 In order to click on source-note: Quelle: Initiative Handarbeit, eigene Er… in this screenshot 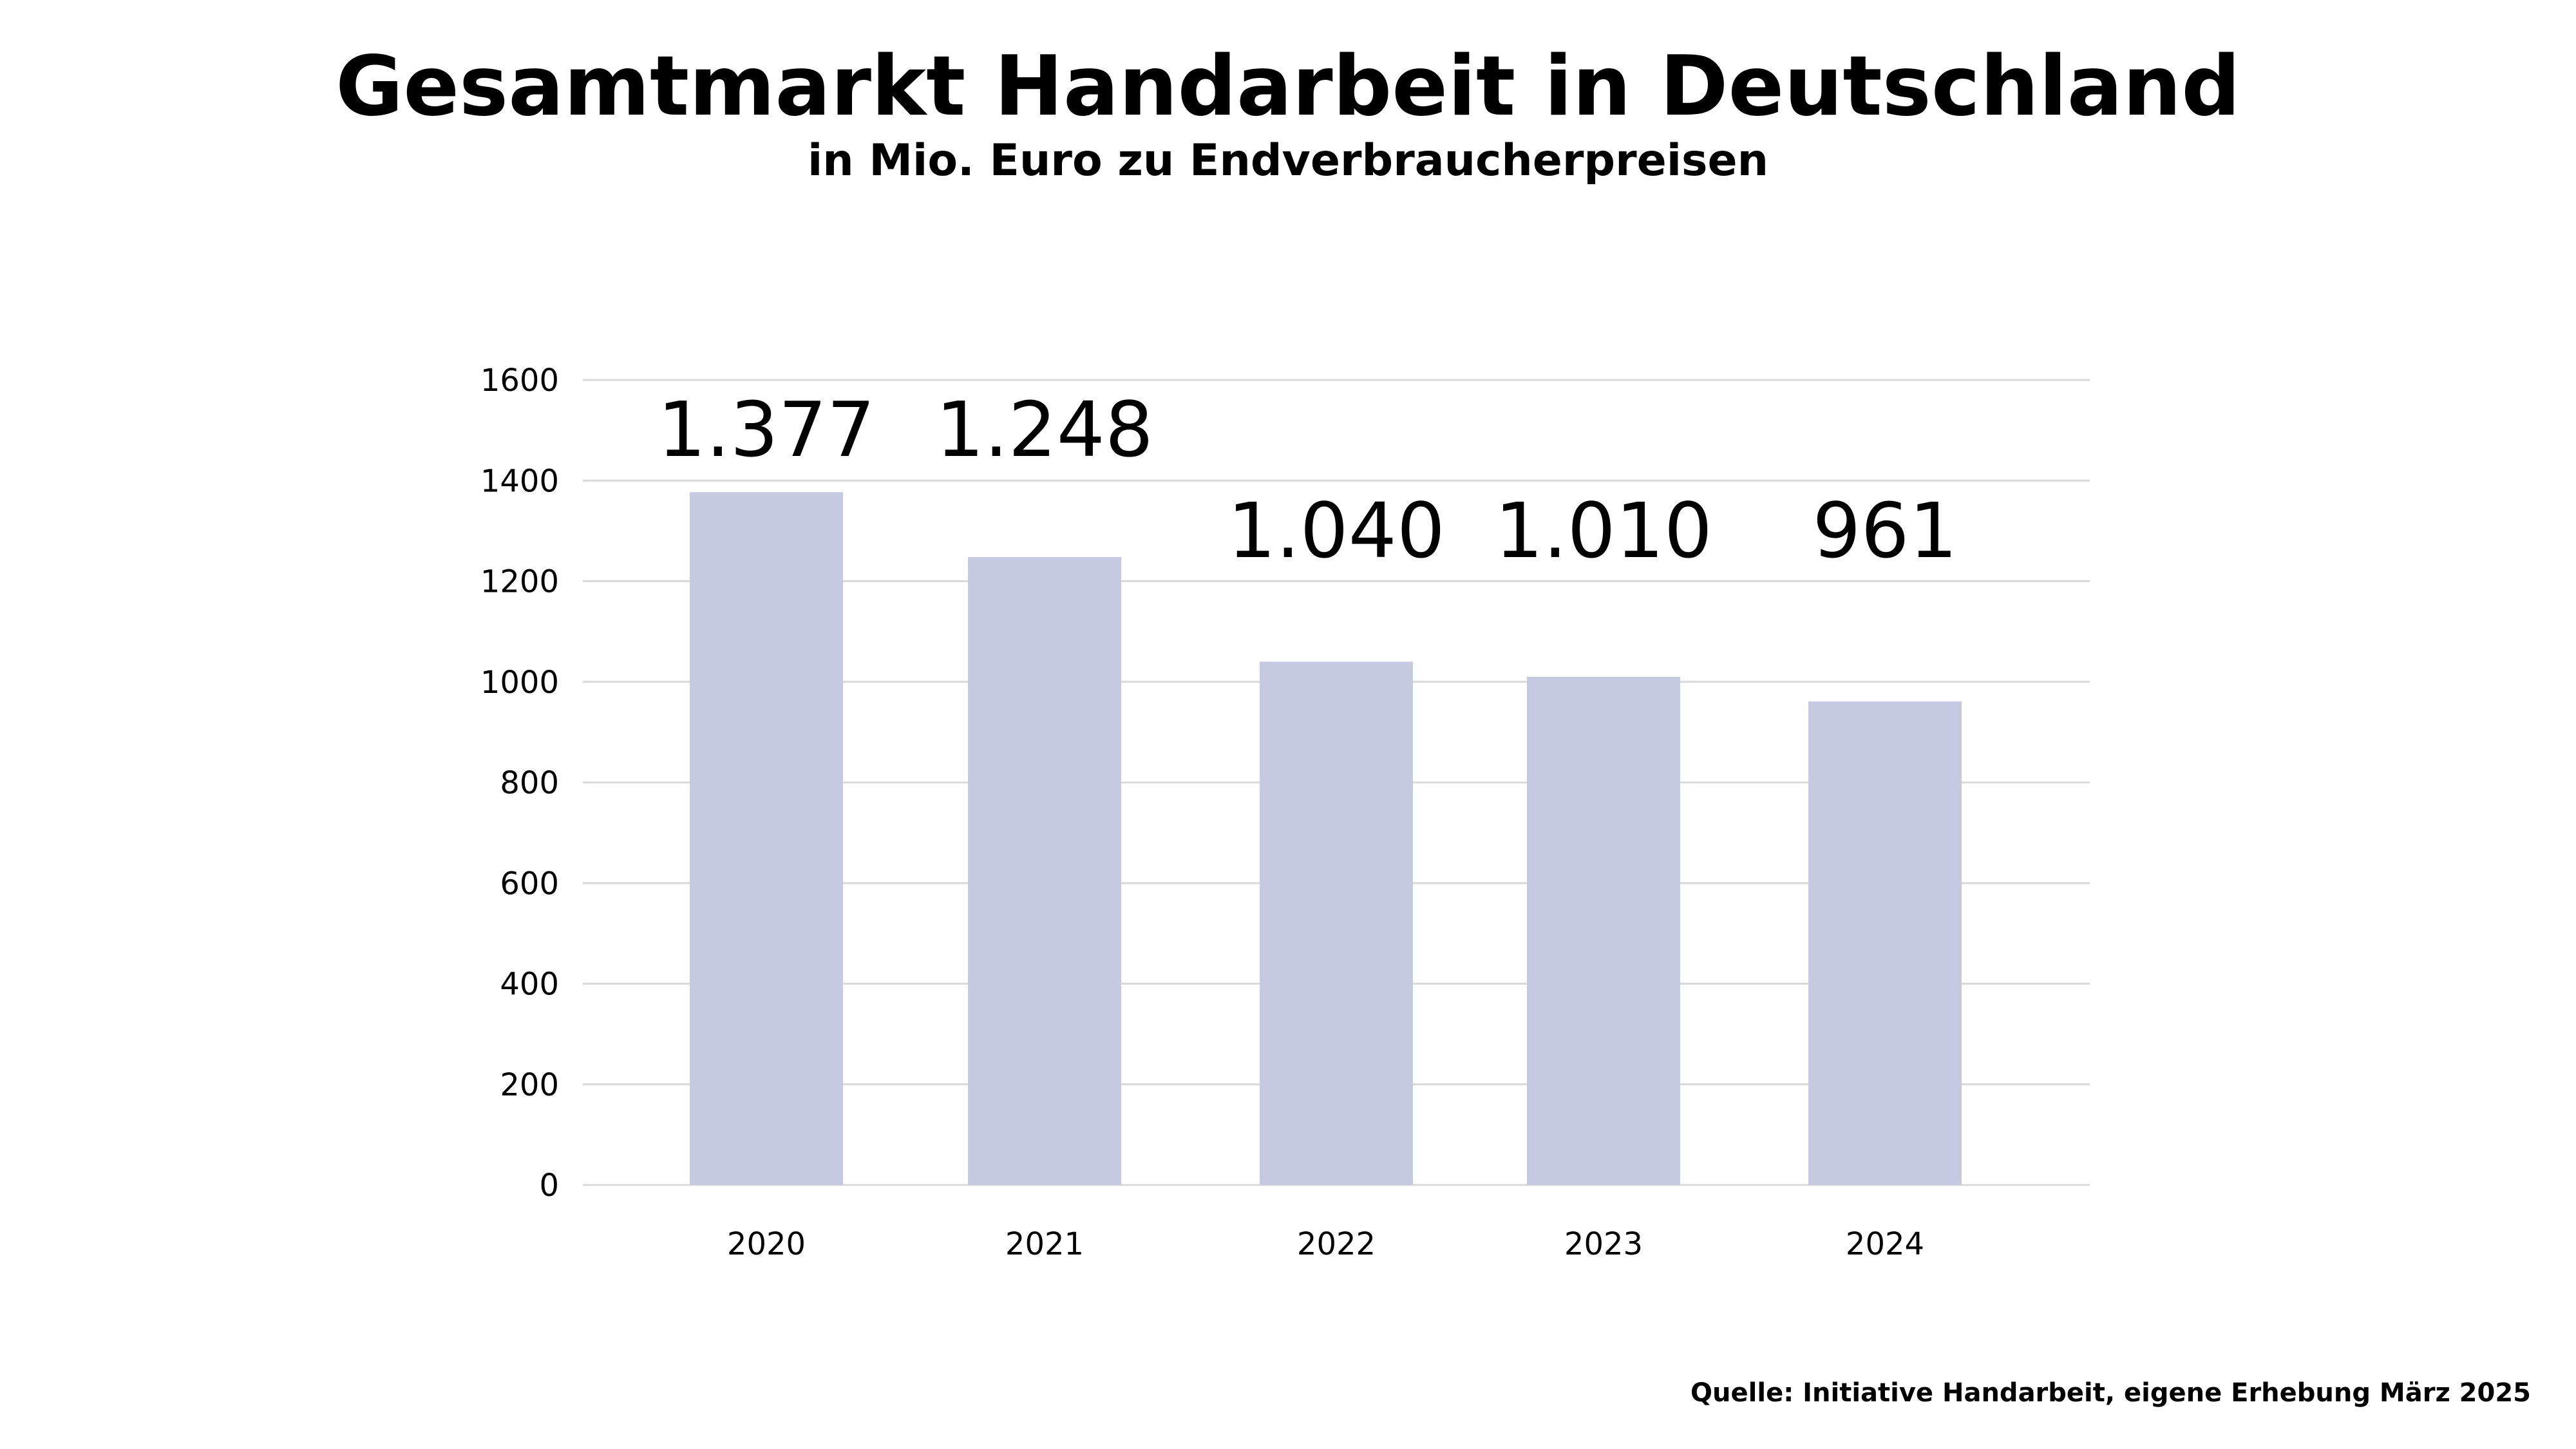, I will do `click(2110, 1393)`.